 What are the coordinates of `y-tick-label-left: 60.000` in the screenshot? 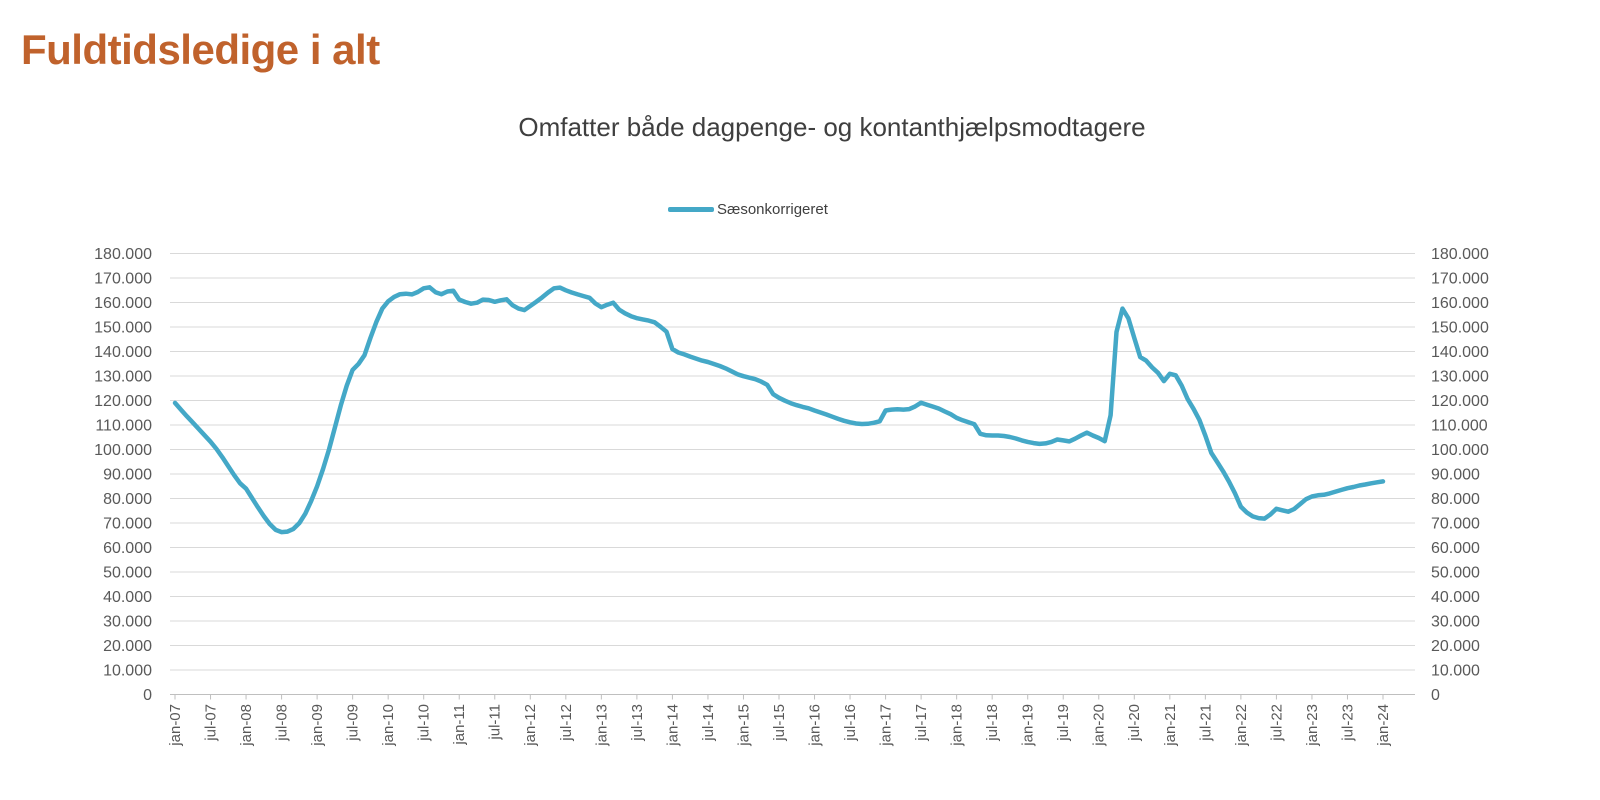 It's located at (127, 548).